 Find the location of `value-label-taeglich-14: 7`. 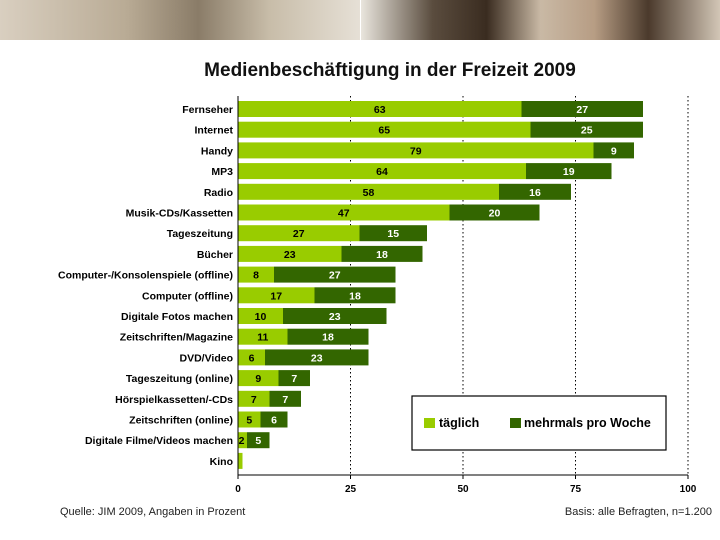

value-label-taeglich-14: 7 is located at coordinates (254, 400).